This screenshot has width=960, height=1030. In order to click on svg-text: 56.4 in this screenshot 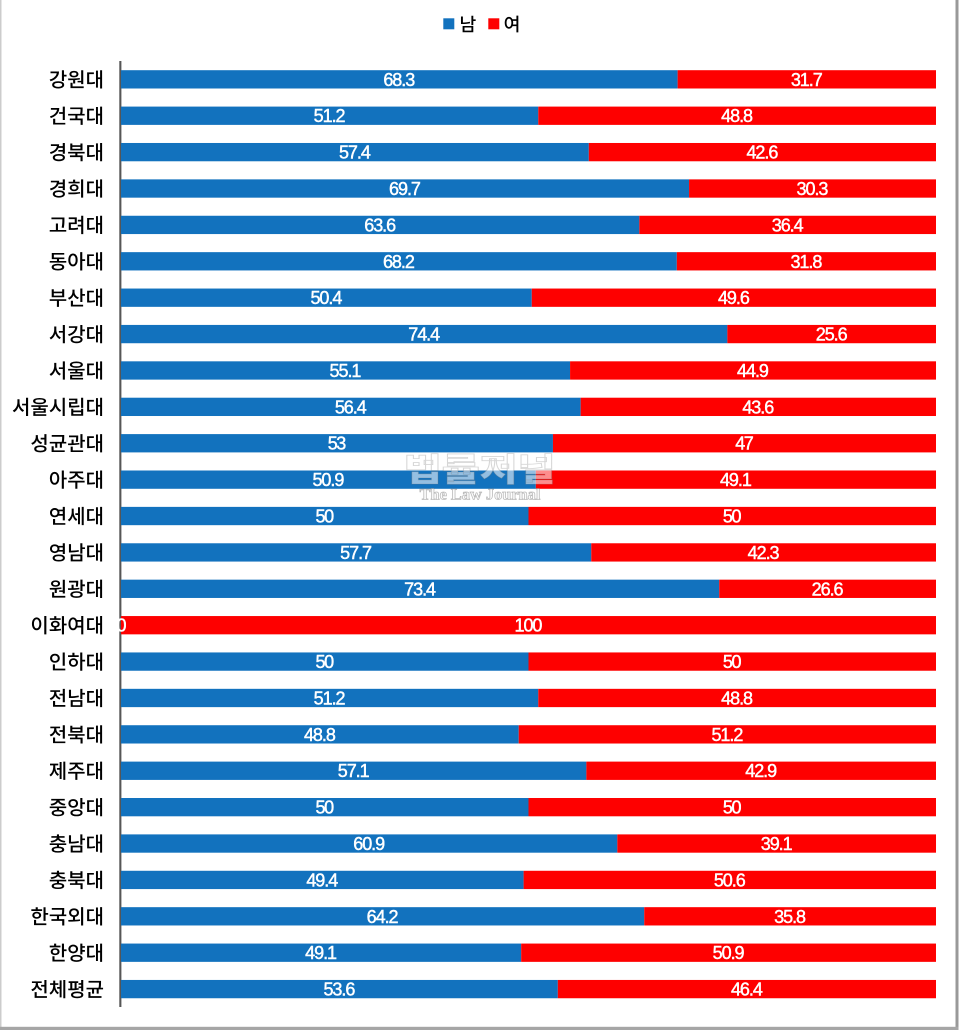, I will do `click(351, 407)`.